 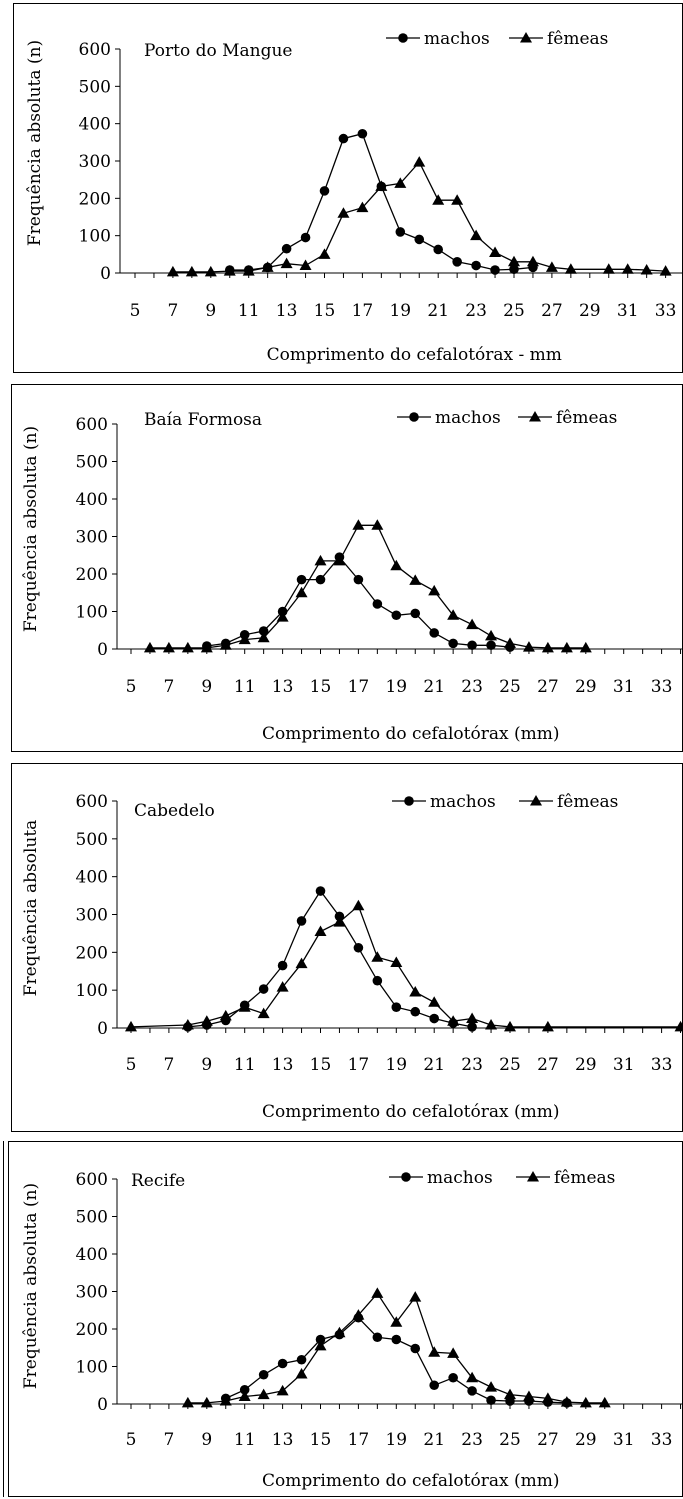 What do you see at coordinates (92, 613) in the screenshot?
I see `y-tick-label: 100` at bounding box center [92, 613].